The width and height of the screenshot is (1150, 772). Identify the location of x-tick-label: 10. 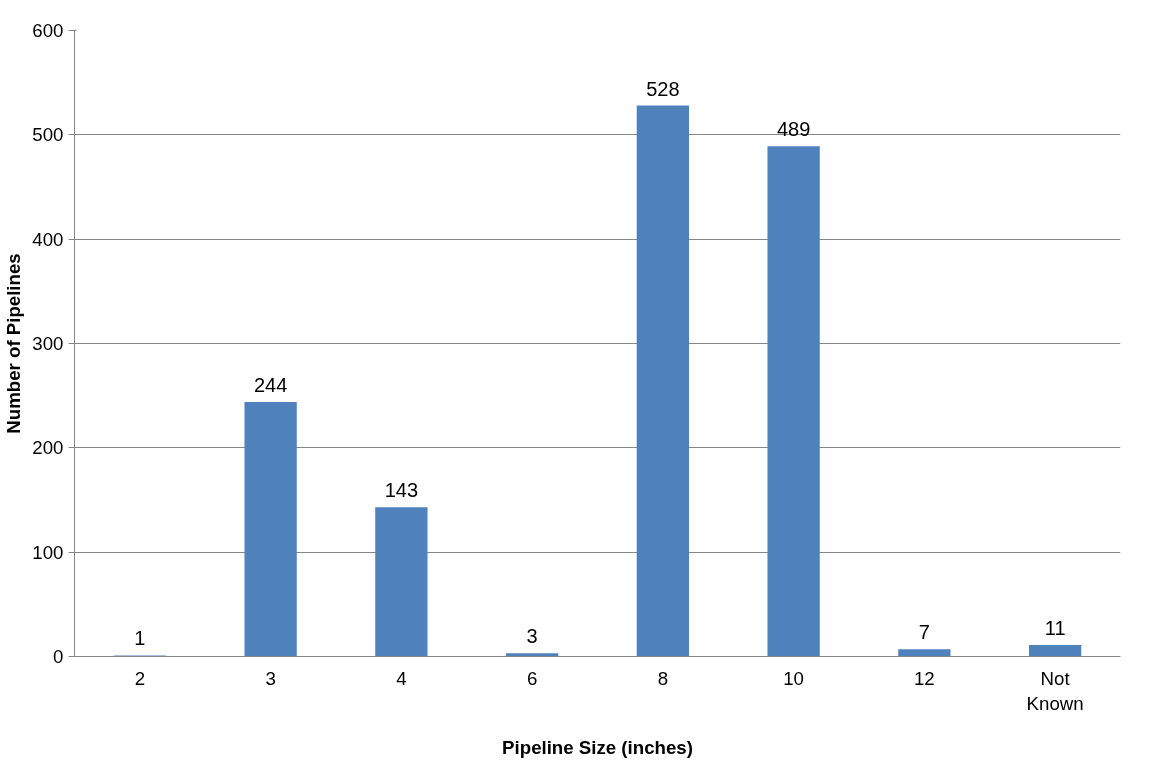
(794, 678).